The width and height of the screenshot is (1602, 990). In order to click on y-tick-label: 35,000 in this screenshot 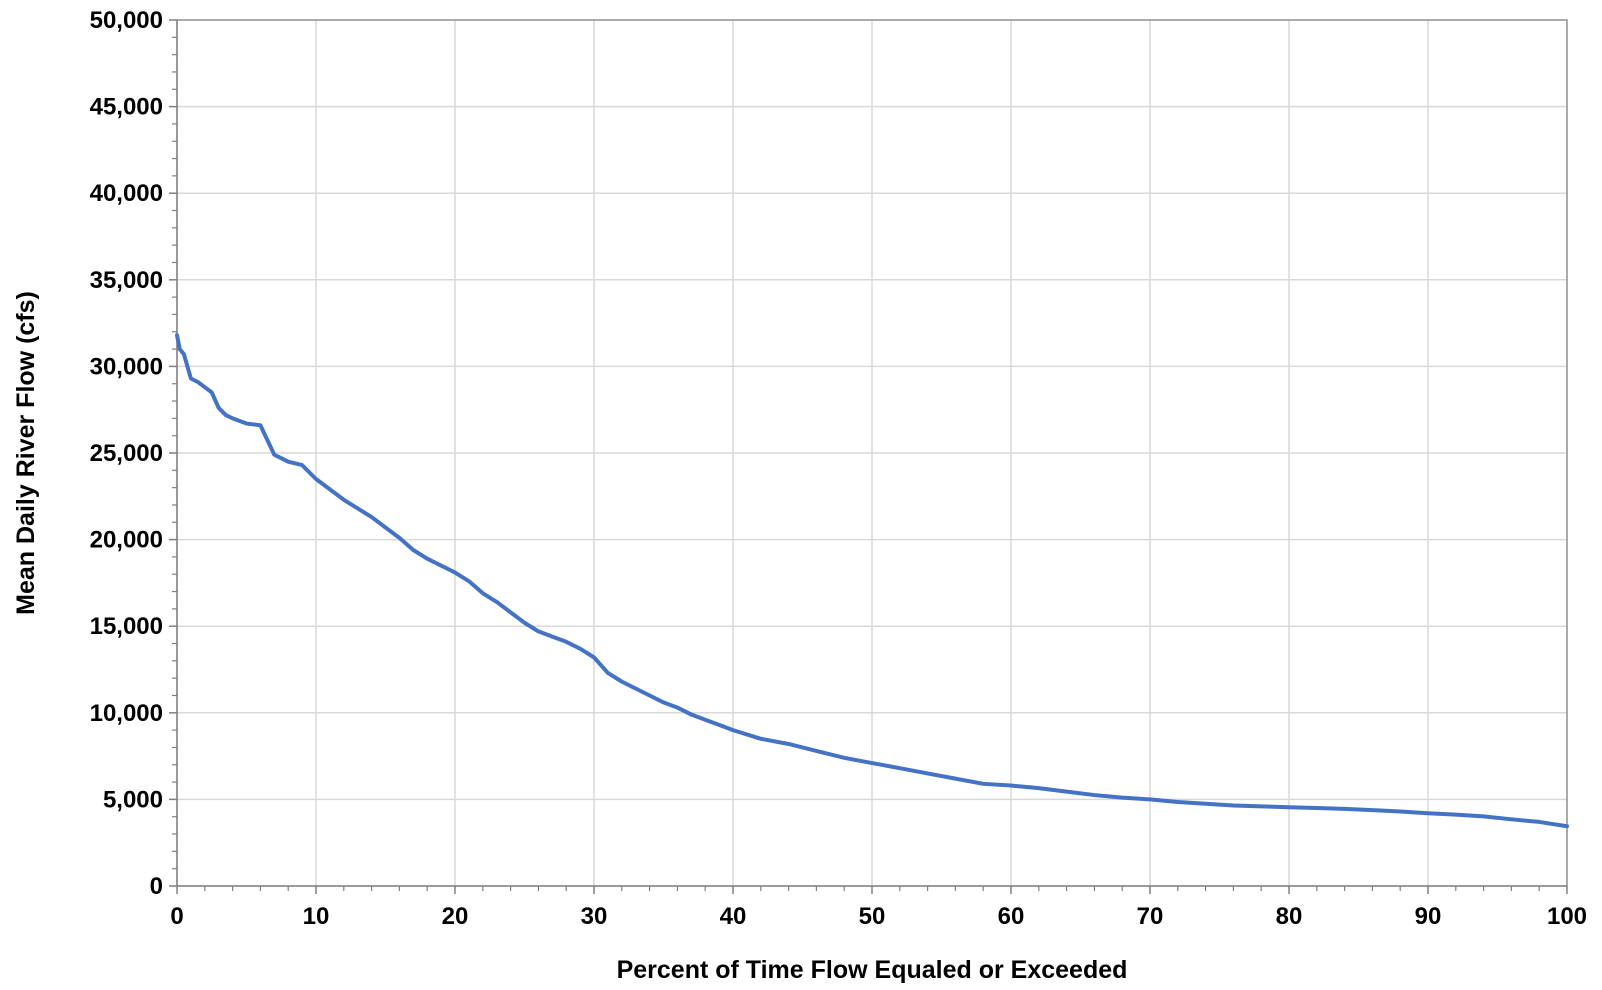, I will do `click(126, 280)`.